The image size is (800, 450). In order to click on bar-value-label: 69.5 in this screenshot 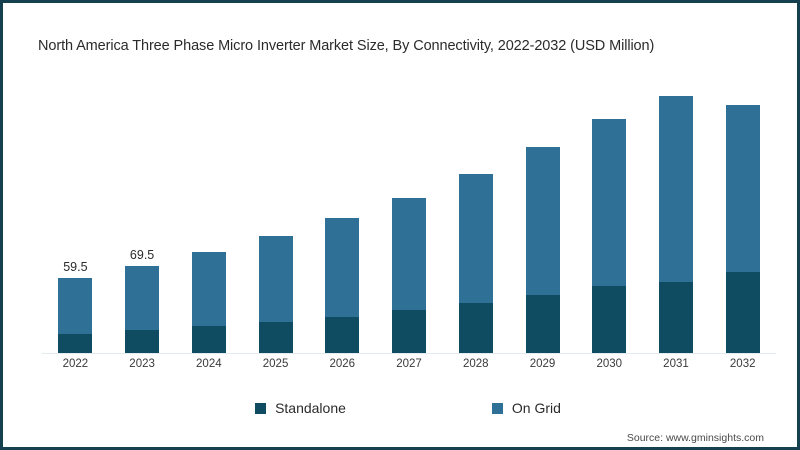, I will do `click(142, 254)`.